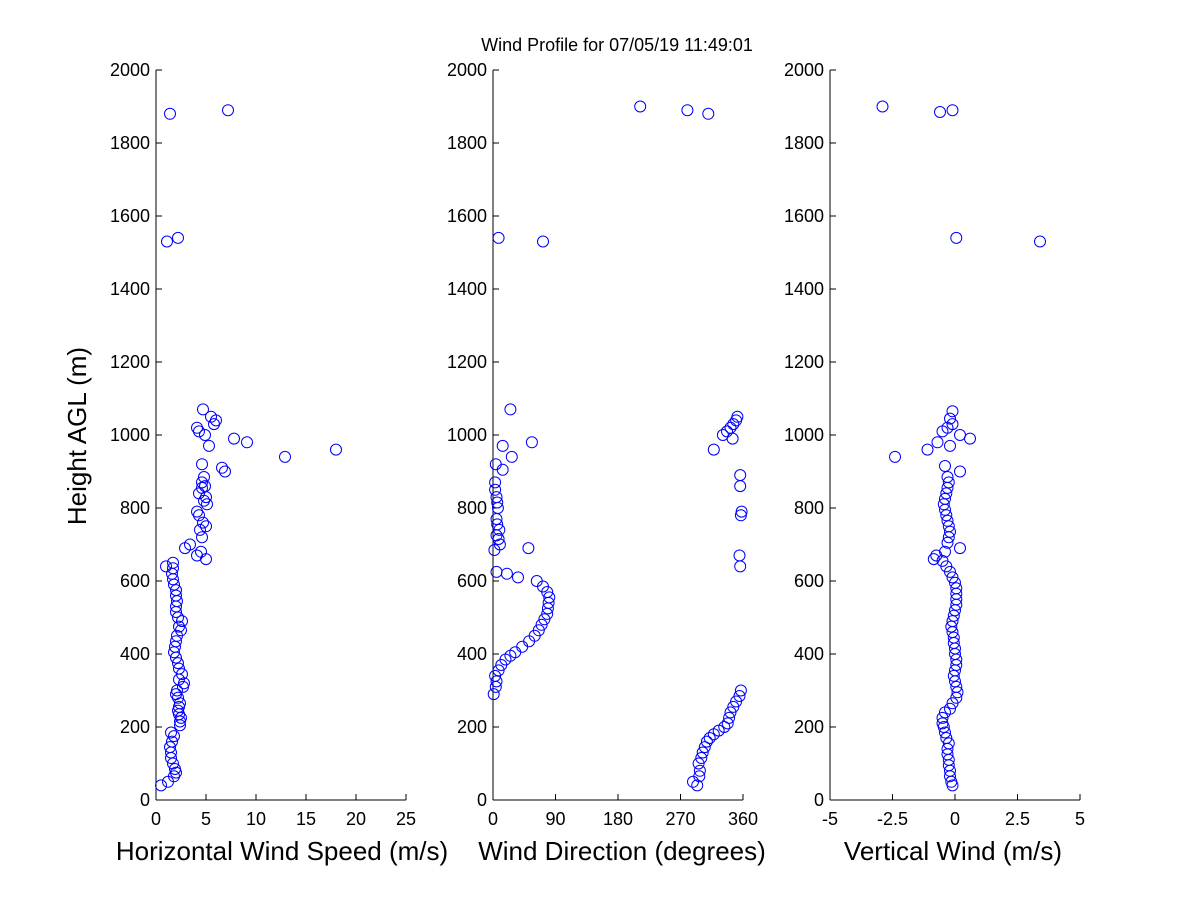 The width and height of the screenshot is (1200, 900). Describe the element at coordinates (256, 819) in the screenshot. I see `x-tick-label: 10` at that location.